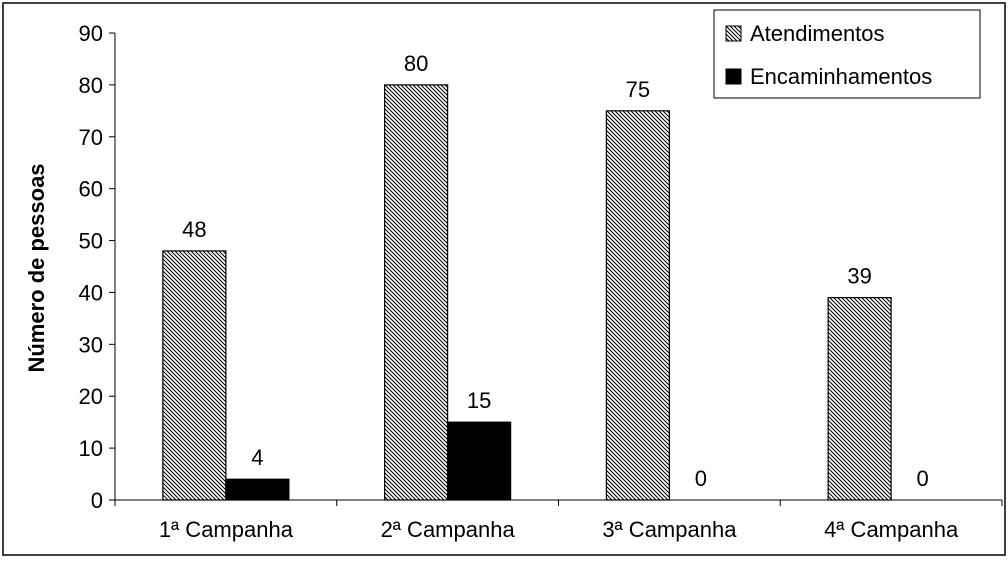  I want to click on legend-box, so click(847, 54).